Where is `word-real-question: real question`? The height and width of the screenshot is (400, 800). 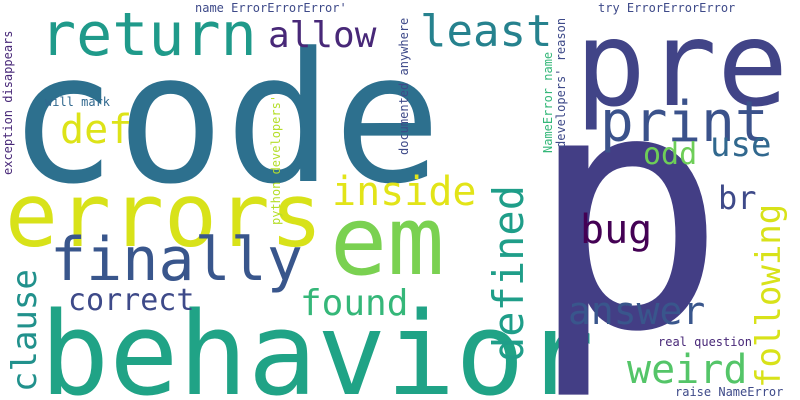 word-real-question: real question is located at coordinates (705, 342).